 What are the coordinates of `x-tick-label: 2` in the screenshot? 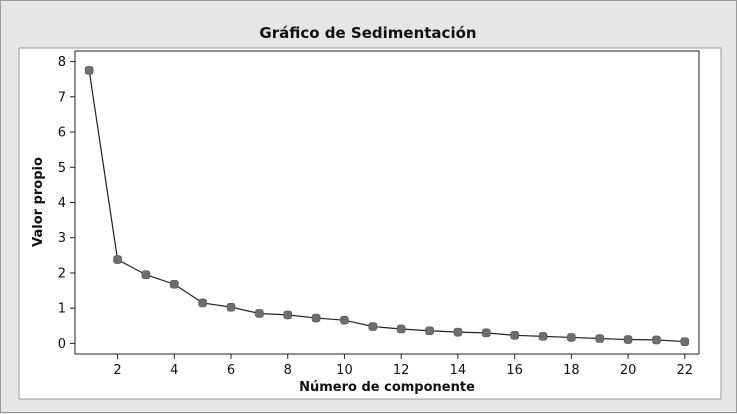 It's located at (117, 370).